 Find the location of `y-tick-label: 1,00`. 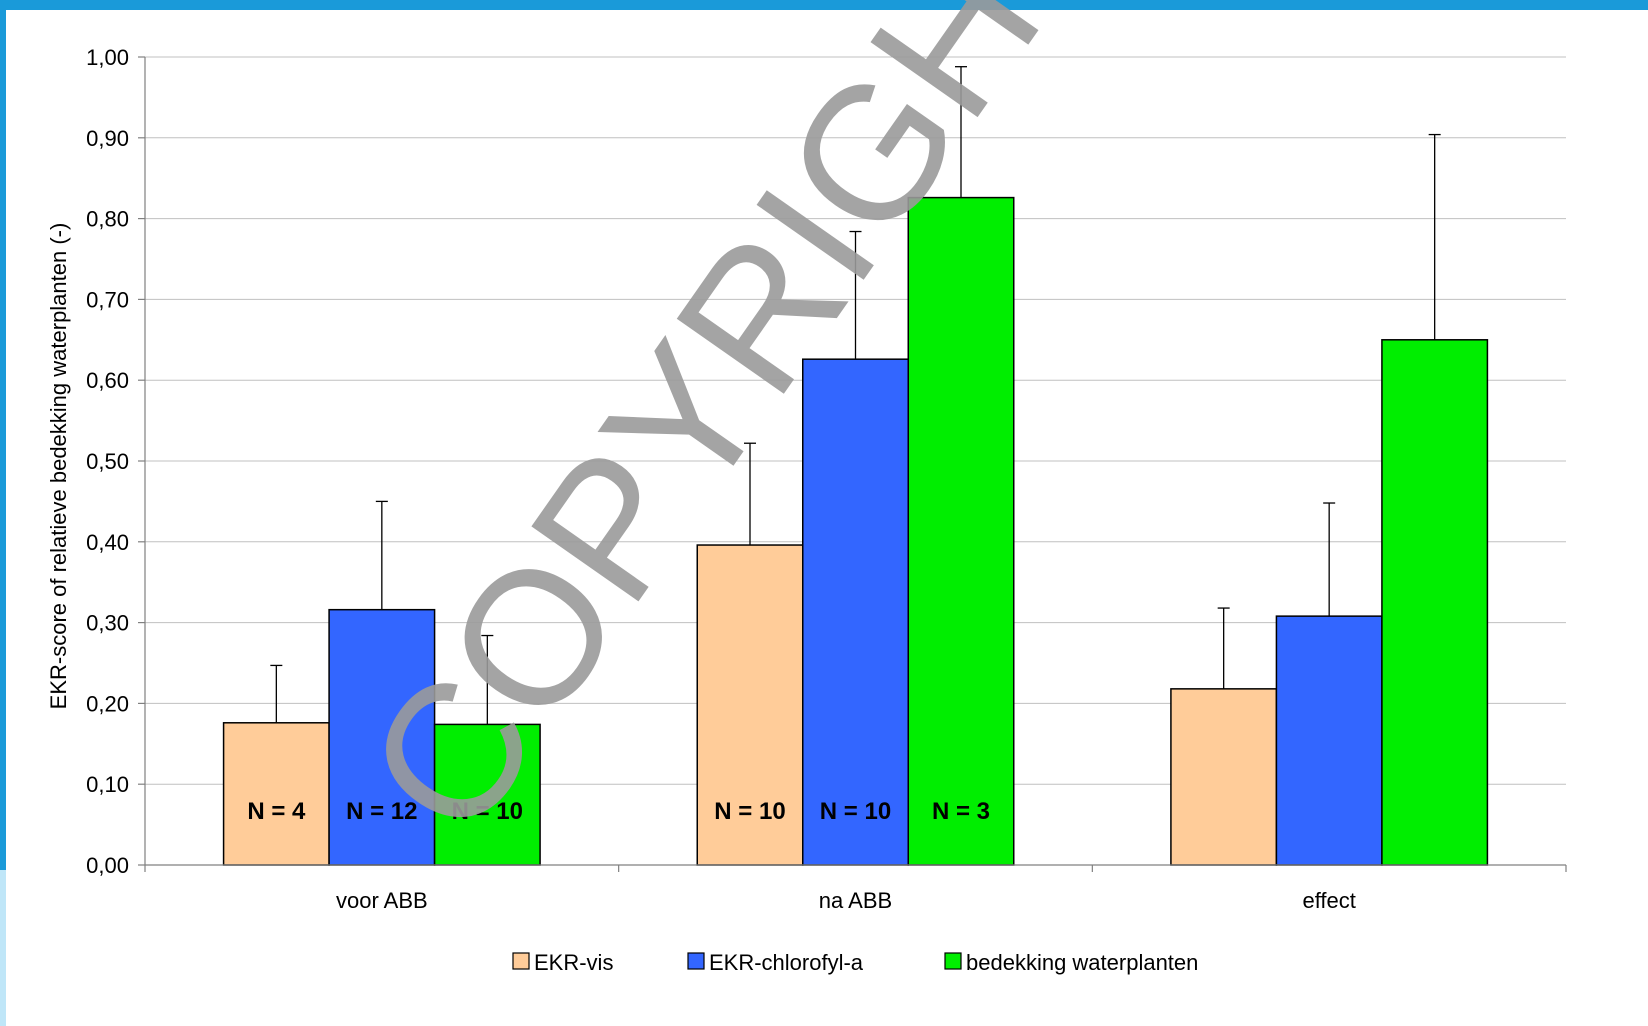

y-tick-label: 1,00 is located at coordinates (107, 57).